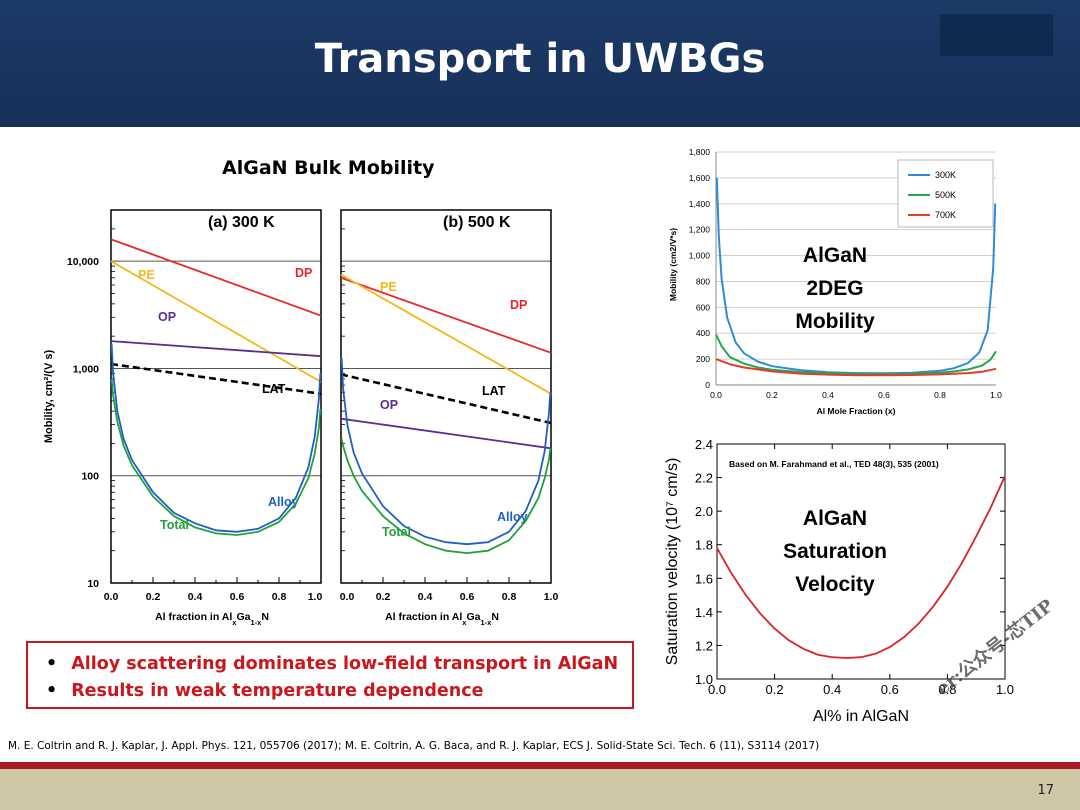 The image size is (1080, 810). I want to click on series-line-saturation-velocity, so click(861, 567).